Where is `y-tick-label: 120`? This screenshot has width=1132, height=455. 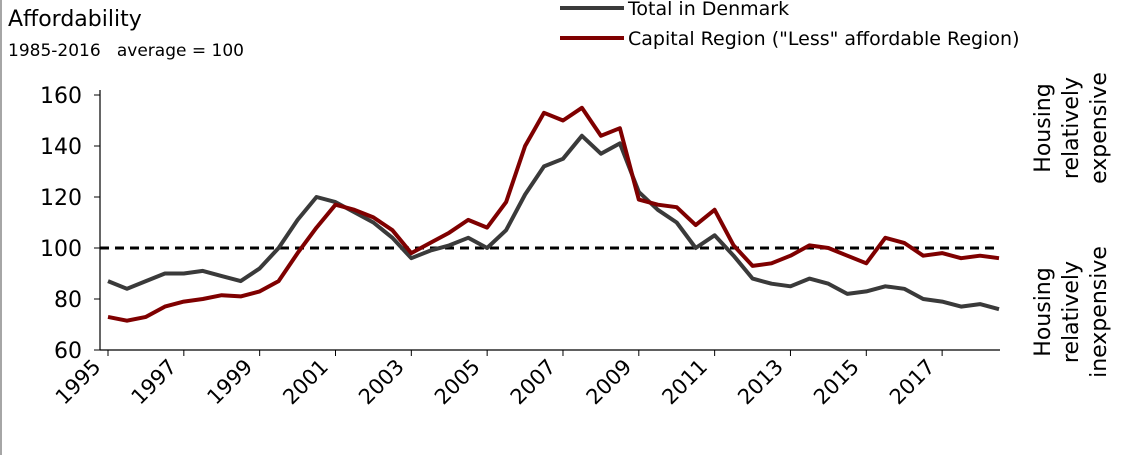
y-tick-label: 120 is located at coordinates (61, 198).